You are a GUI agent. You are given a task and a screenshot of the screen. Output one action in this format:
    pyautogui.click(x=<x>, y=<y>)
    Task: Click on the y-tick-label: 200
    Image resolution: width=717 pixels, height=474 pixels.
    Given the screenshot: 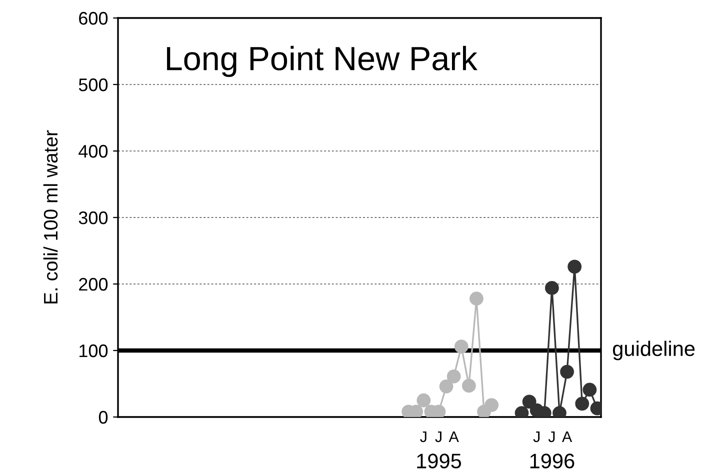 What is the action you would take?
    pyautogui.click(x=93, y=284)
    